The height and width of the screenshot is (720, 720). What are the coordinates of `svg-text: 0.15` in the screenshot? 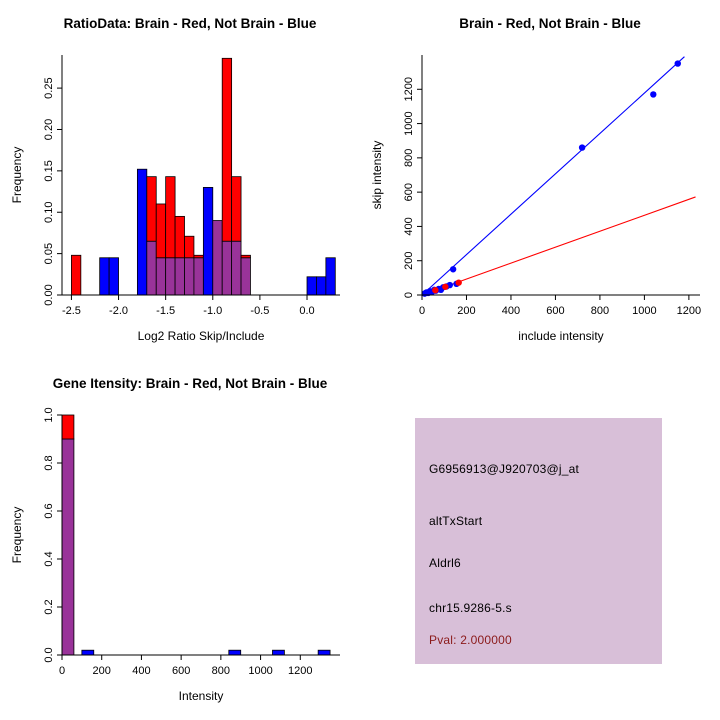 It's located at (49, 170).